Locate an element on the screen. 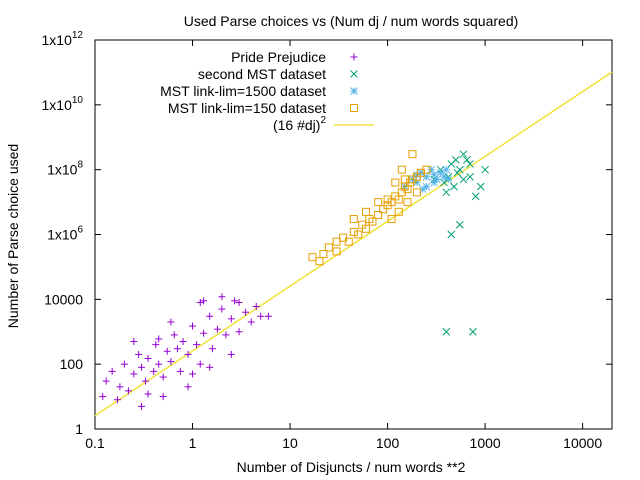  x-axis-title: Number of Disjuncts / num words **2 is located at coordinates (351, 467).